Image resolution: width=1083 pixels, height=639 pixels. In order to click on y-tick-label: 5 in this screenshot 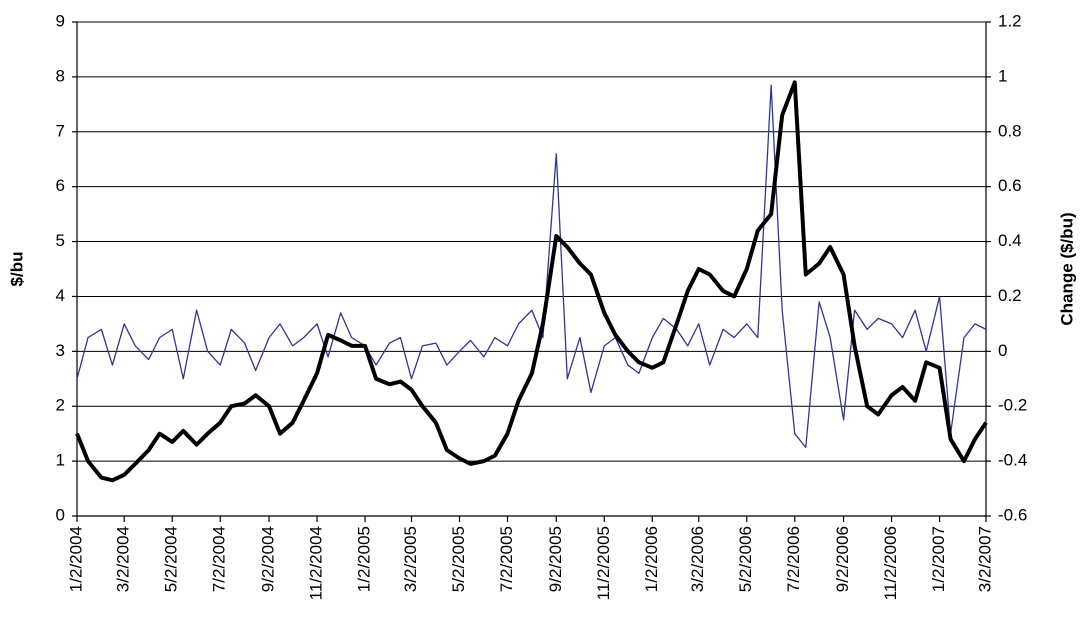, I will do `click(60, 240)`.